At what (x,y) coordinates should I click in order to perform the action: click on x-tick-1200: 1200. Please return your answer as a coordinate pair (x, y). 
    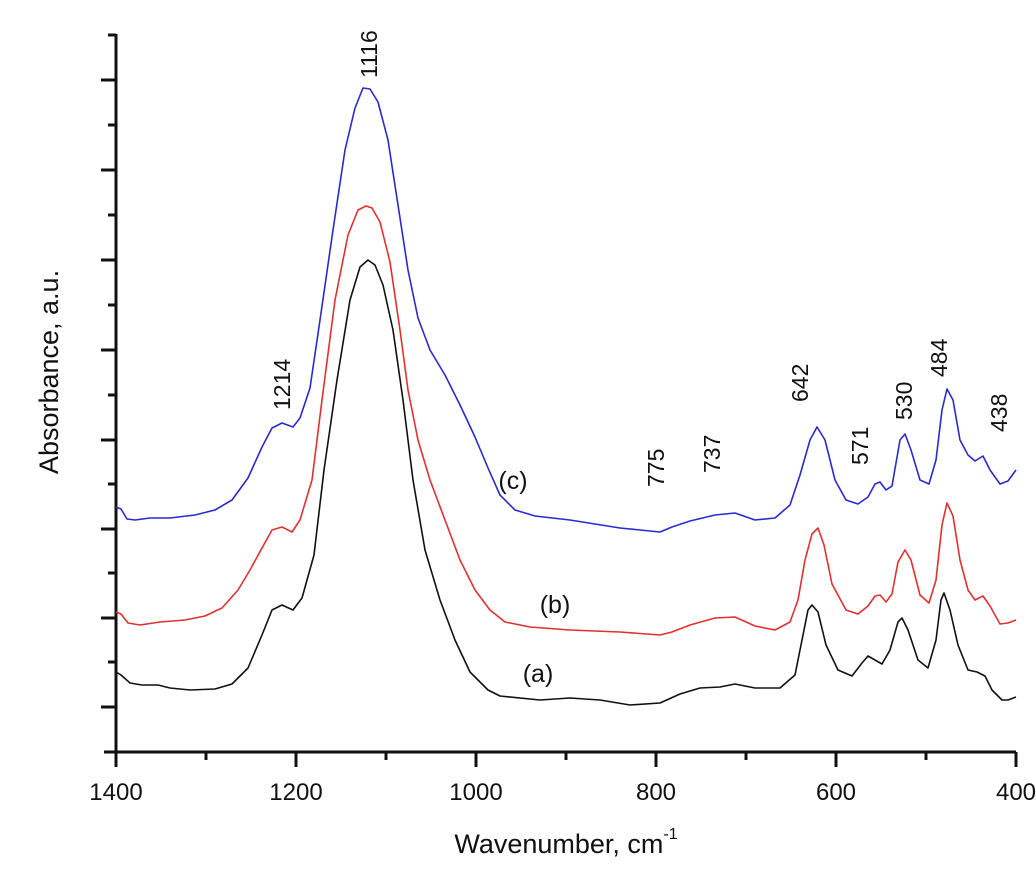
    Looking at the image, I should click on (295, 792).